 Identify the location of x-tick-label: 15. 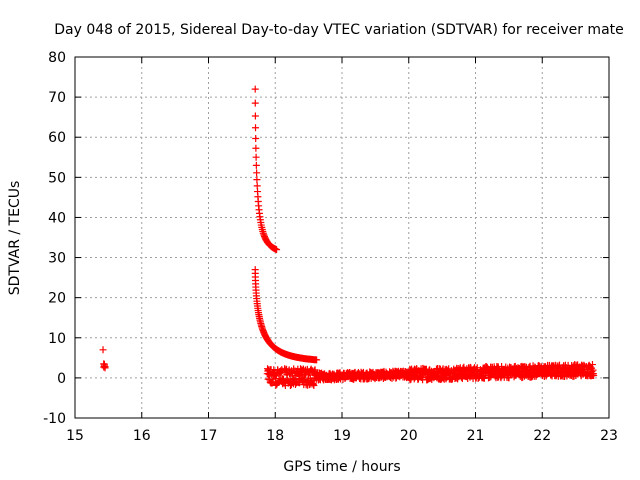
(75, 436).